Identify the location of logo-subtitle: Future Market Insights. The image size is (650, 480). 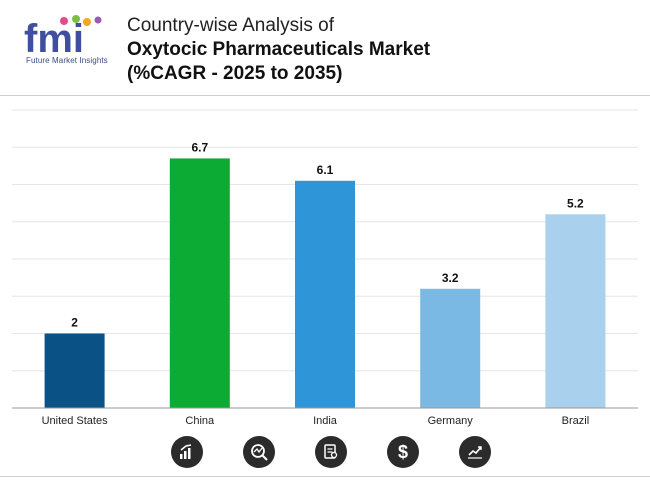
(67, 60).